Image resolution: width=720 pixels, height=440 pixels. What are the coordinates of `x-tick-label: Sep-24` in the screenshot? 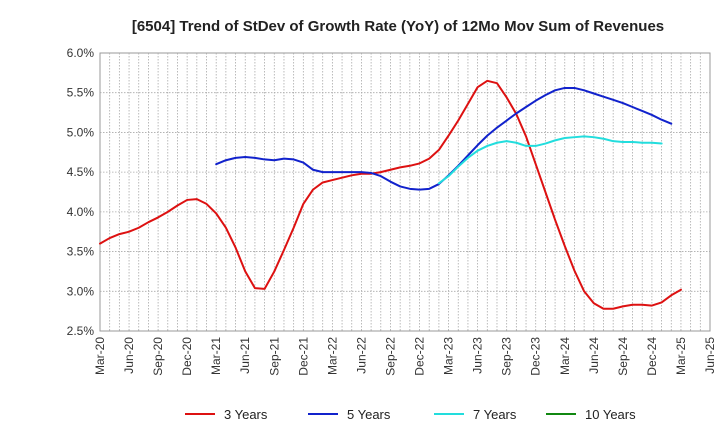 It's located at (623, 356).